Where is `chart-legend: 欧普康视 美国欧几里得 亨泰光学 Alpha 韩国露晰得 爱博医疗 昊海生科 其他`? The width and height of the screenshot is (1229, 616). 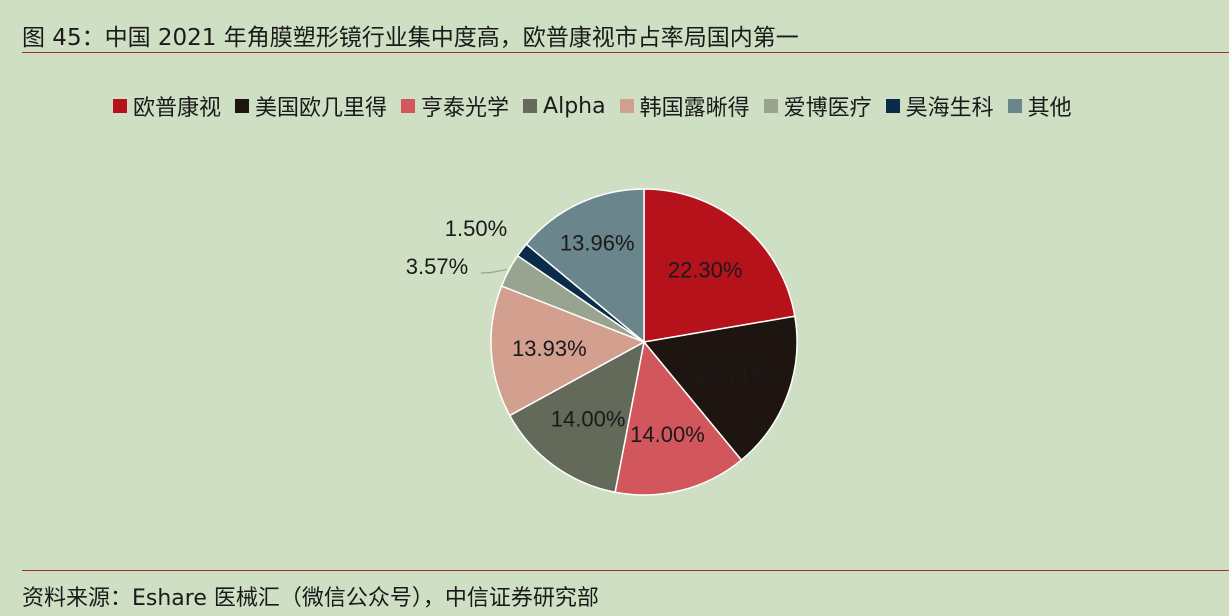
chart-legend: 欧普康视 美国欧几里得 亨泰光学 Alpha 韩国露晰得 爱博医疗 昊海生科 其他 is located at coordinates (592, 106).